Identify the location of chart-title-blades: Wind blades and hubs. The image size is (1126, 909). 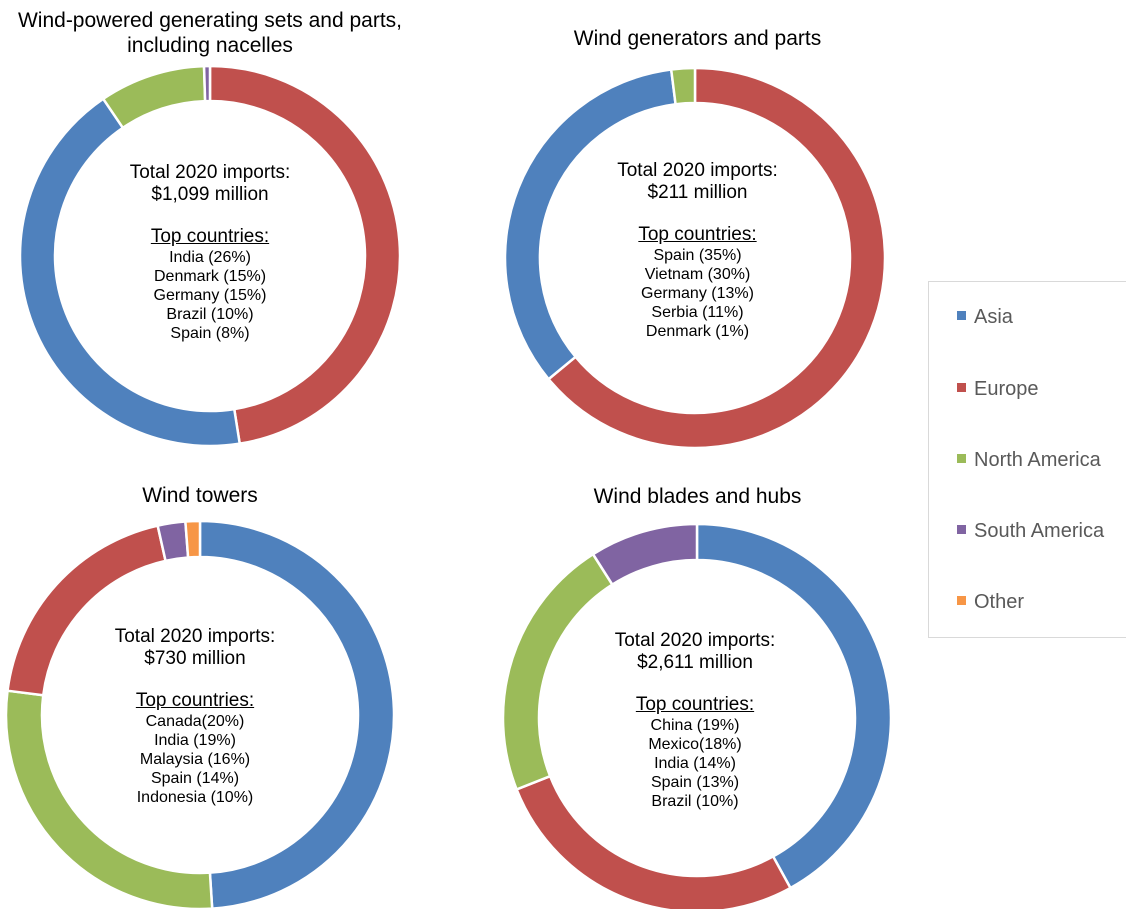
(697, 496).